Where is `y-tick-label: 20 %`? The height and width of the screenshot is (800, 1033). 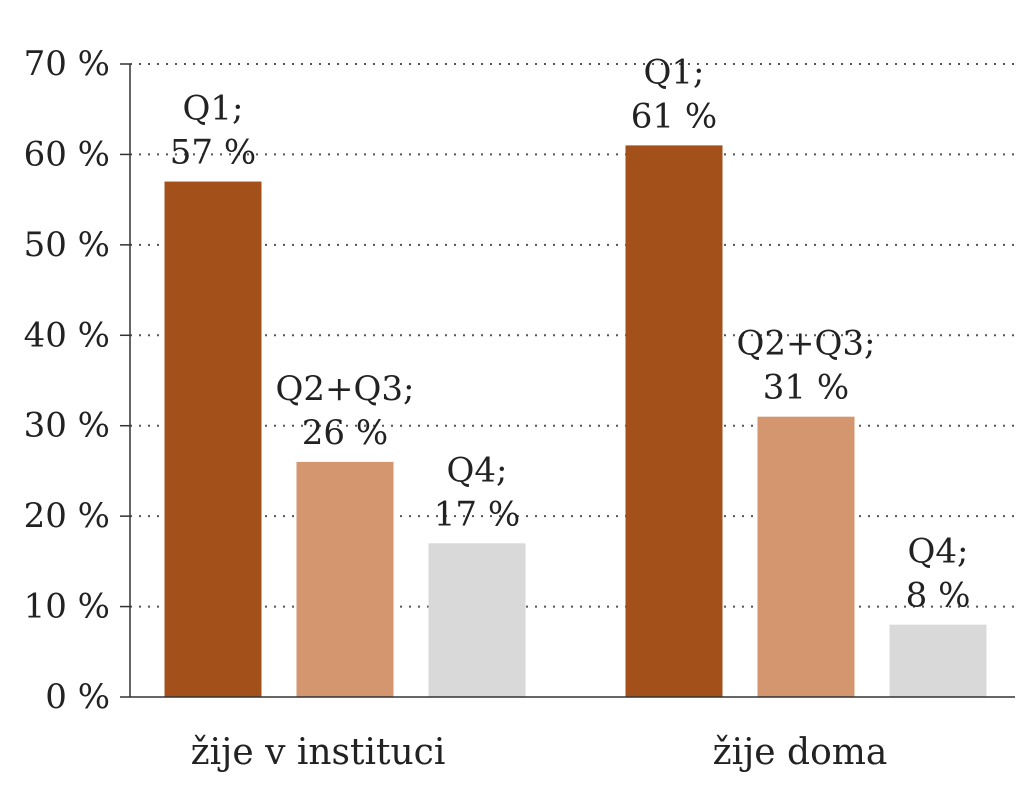
y-tick-label: 20 % is located at coordinates (67, 516).